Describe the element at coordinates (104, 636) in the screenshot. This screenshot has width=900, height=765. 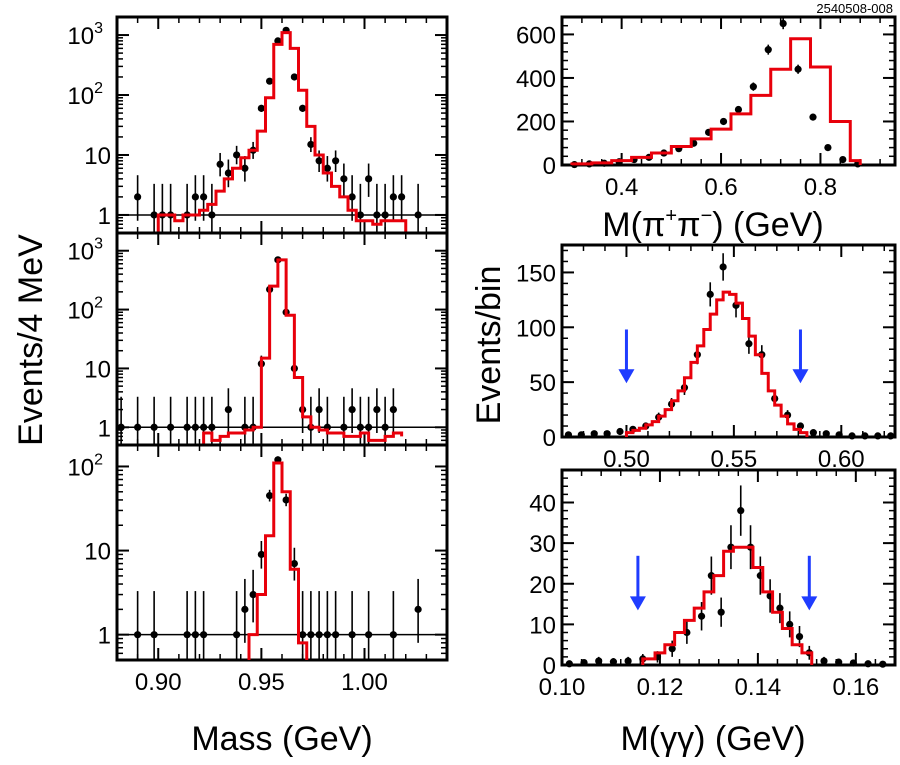
I see `l3-ytick-label: 1` at that location.